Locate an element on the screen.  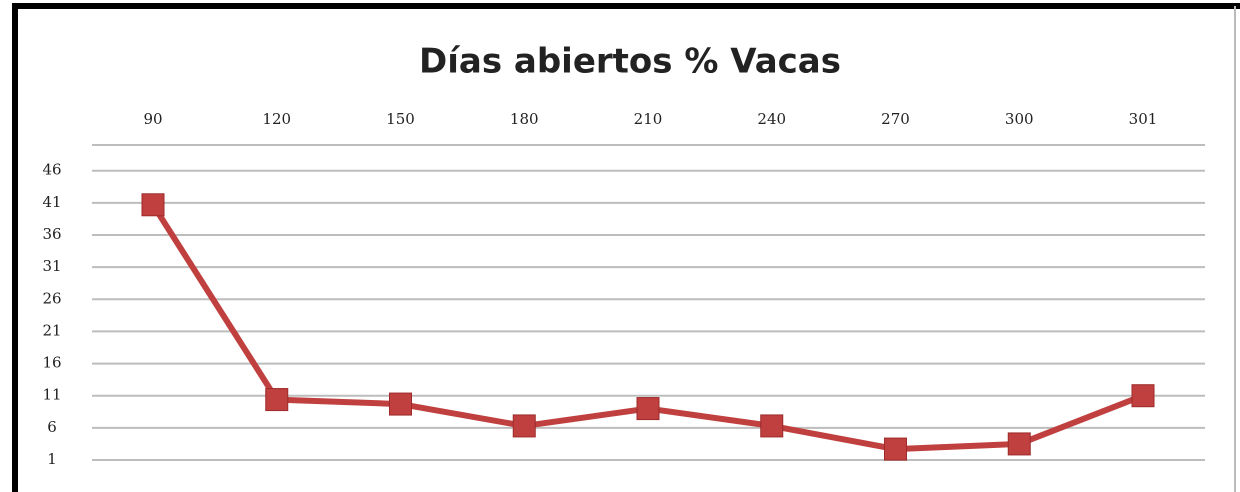
y-tick-label: 16 is located at coordinates (51, 363).